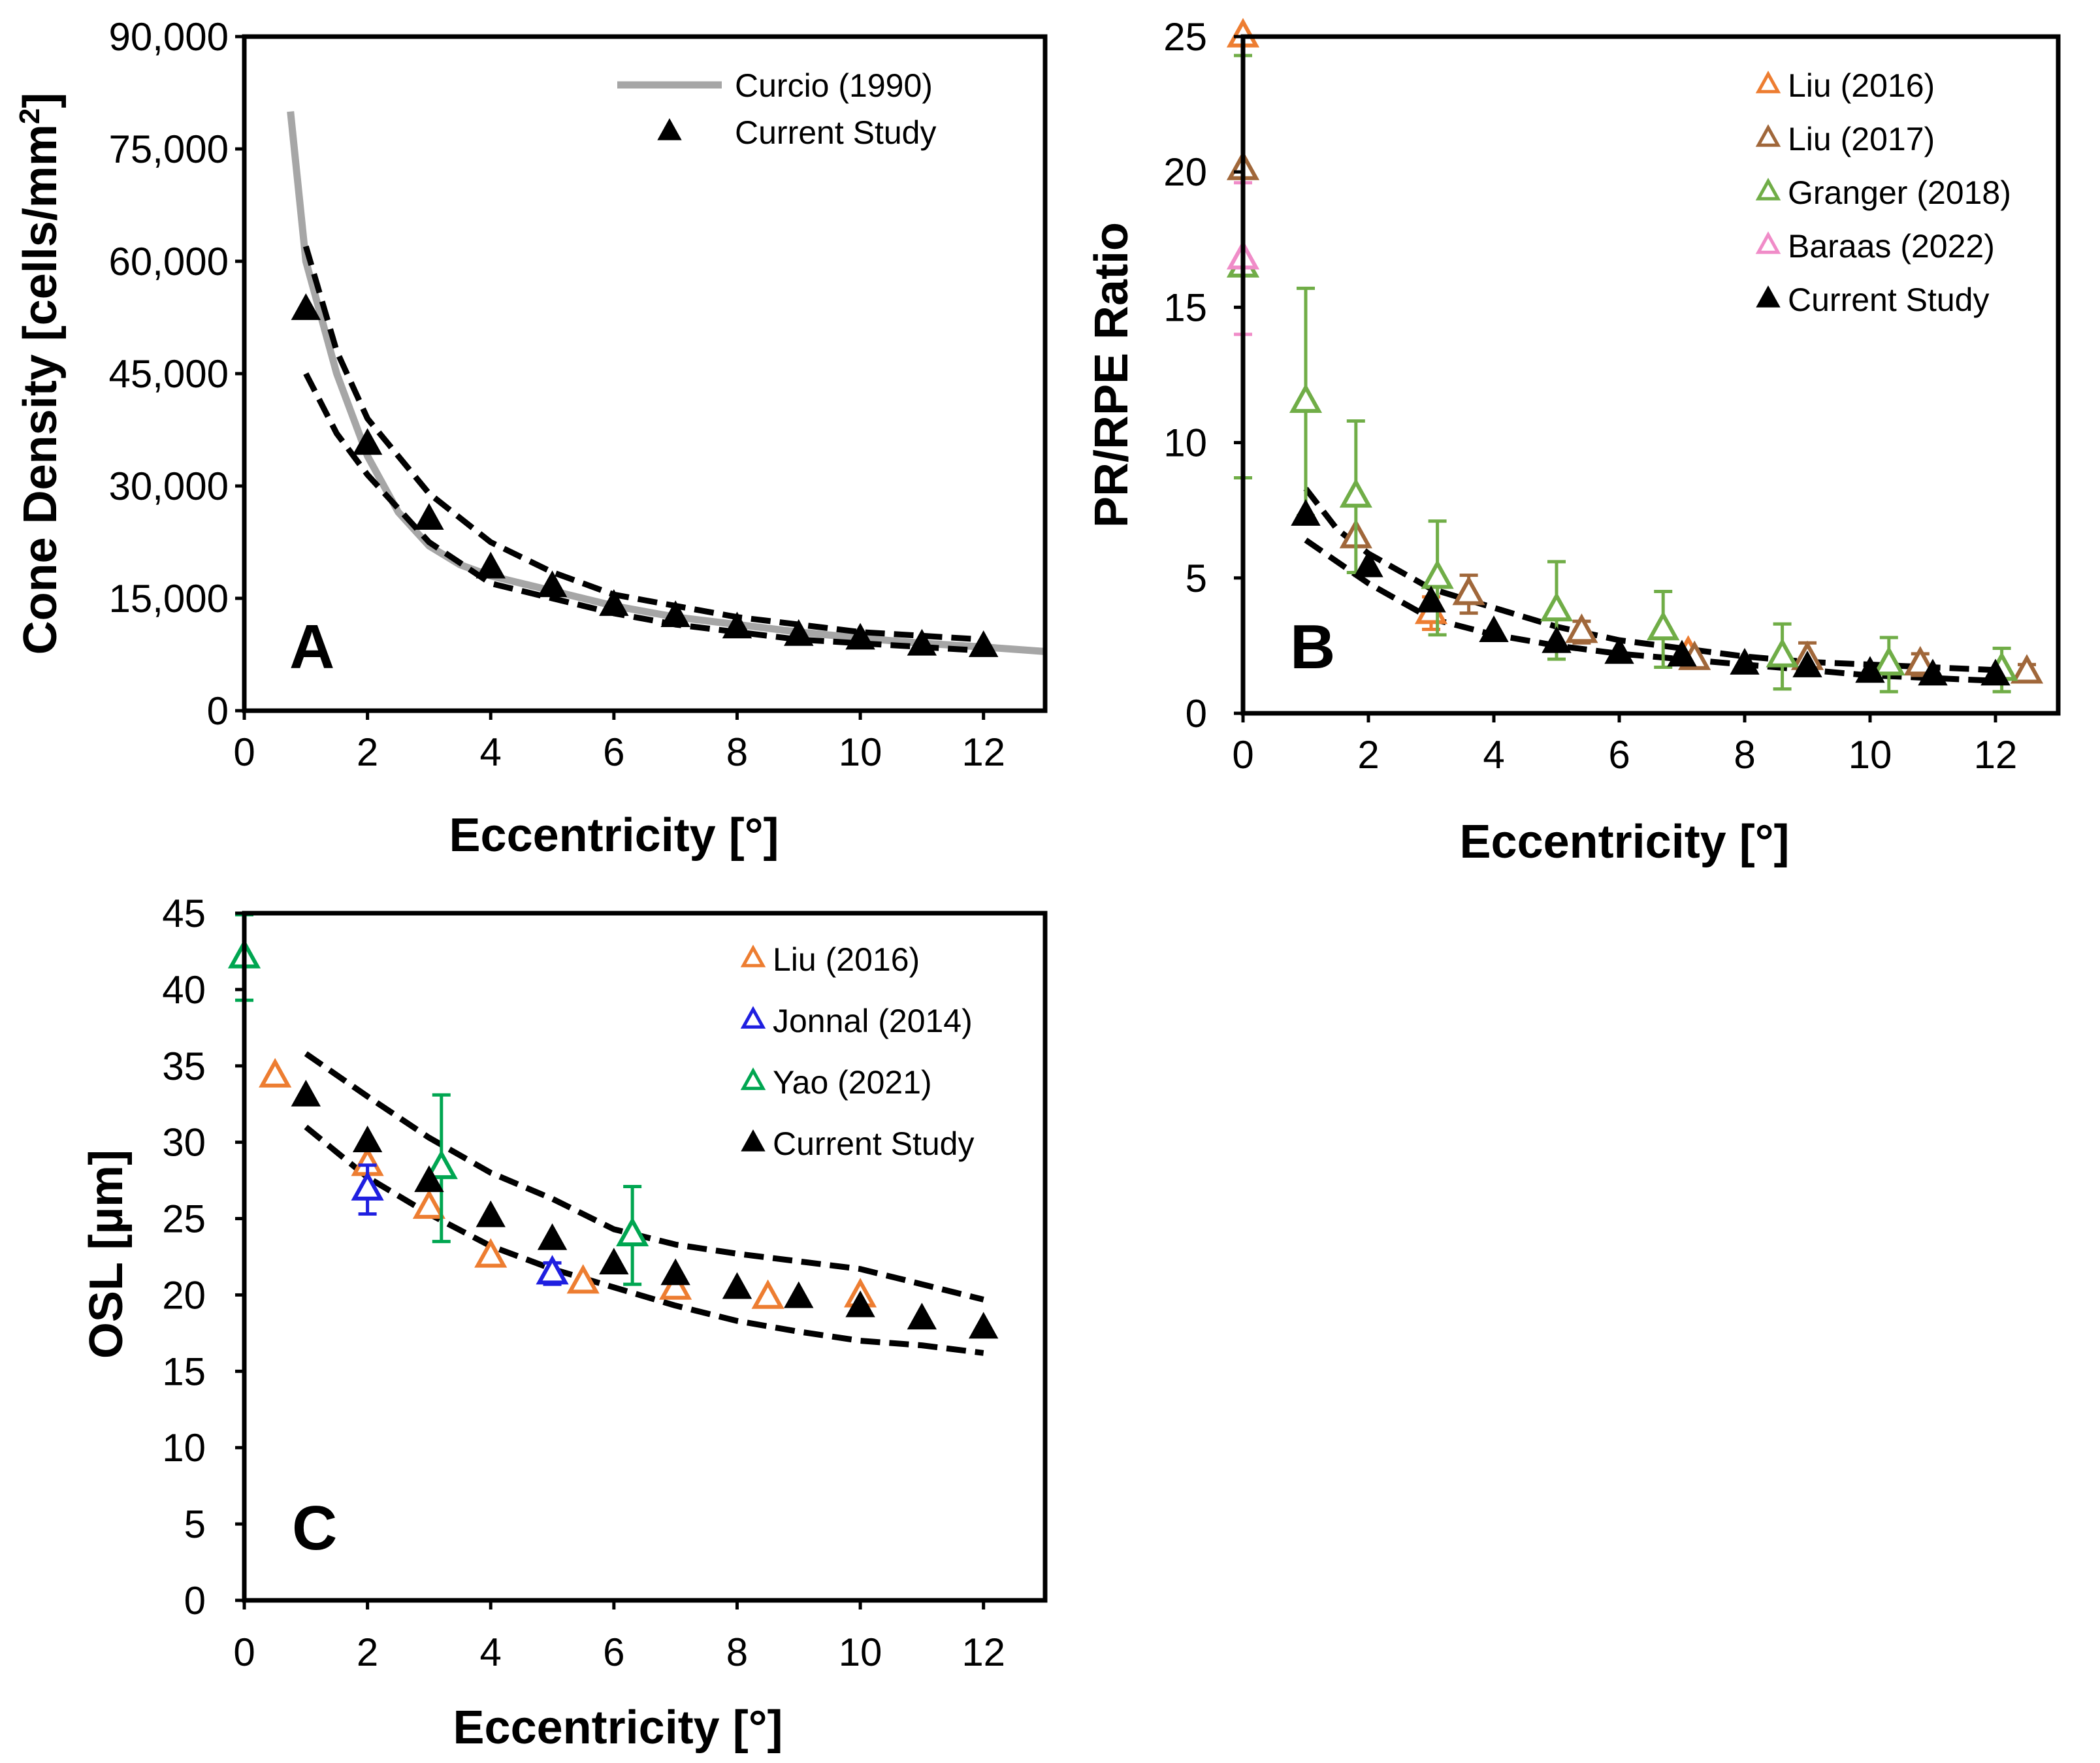 The width and height of the screenshot is (2100, 1763). What do you see at coordinates (184, 1066) in the screenshot?
I see `panel-c-y-tick-label: 35` at bounding box center [184, 1066].